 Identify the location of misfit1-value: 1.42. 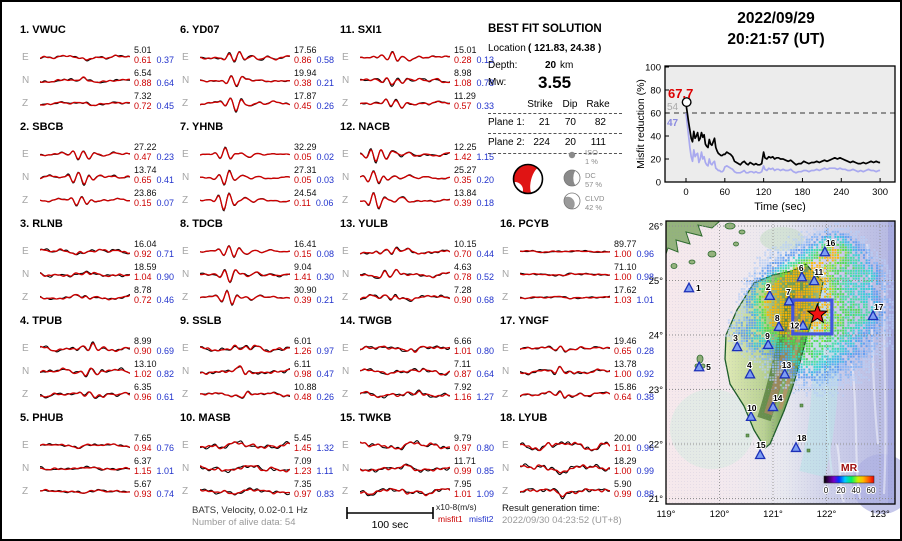
(463, 157).